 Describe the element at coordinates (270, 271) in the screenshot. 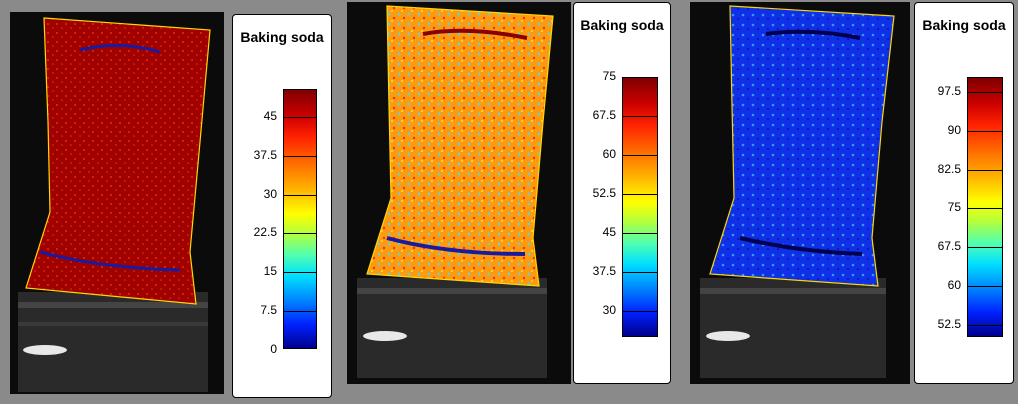

I see `scale-label: 15` at that location.